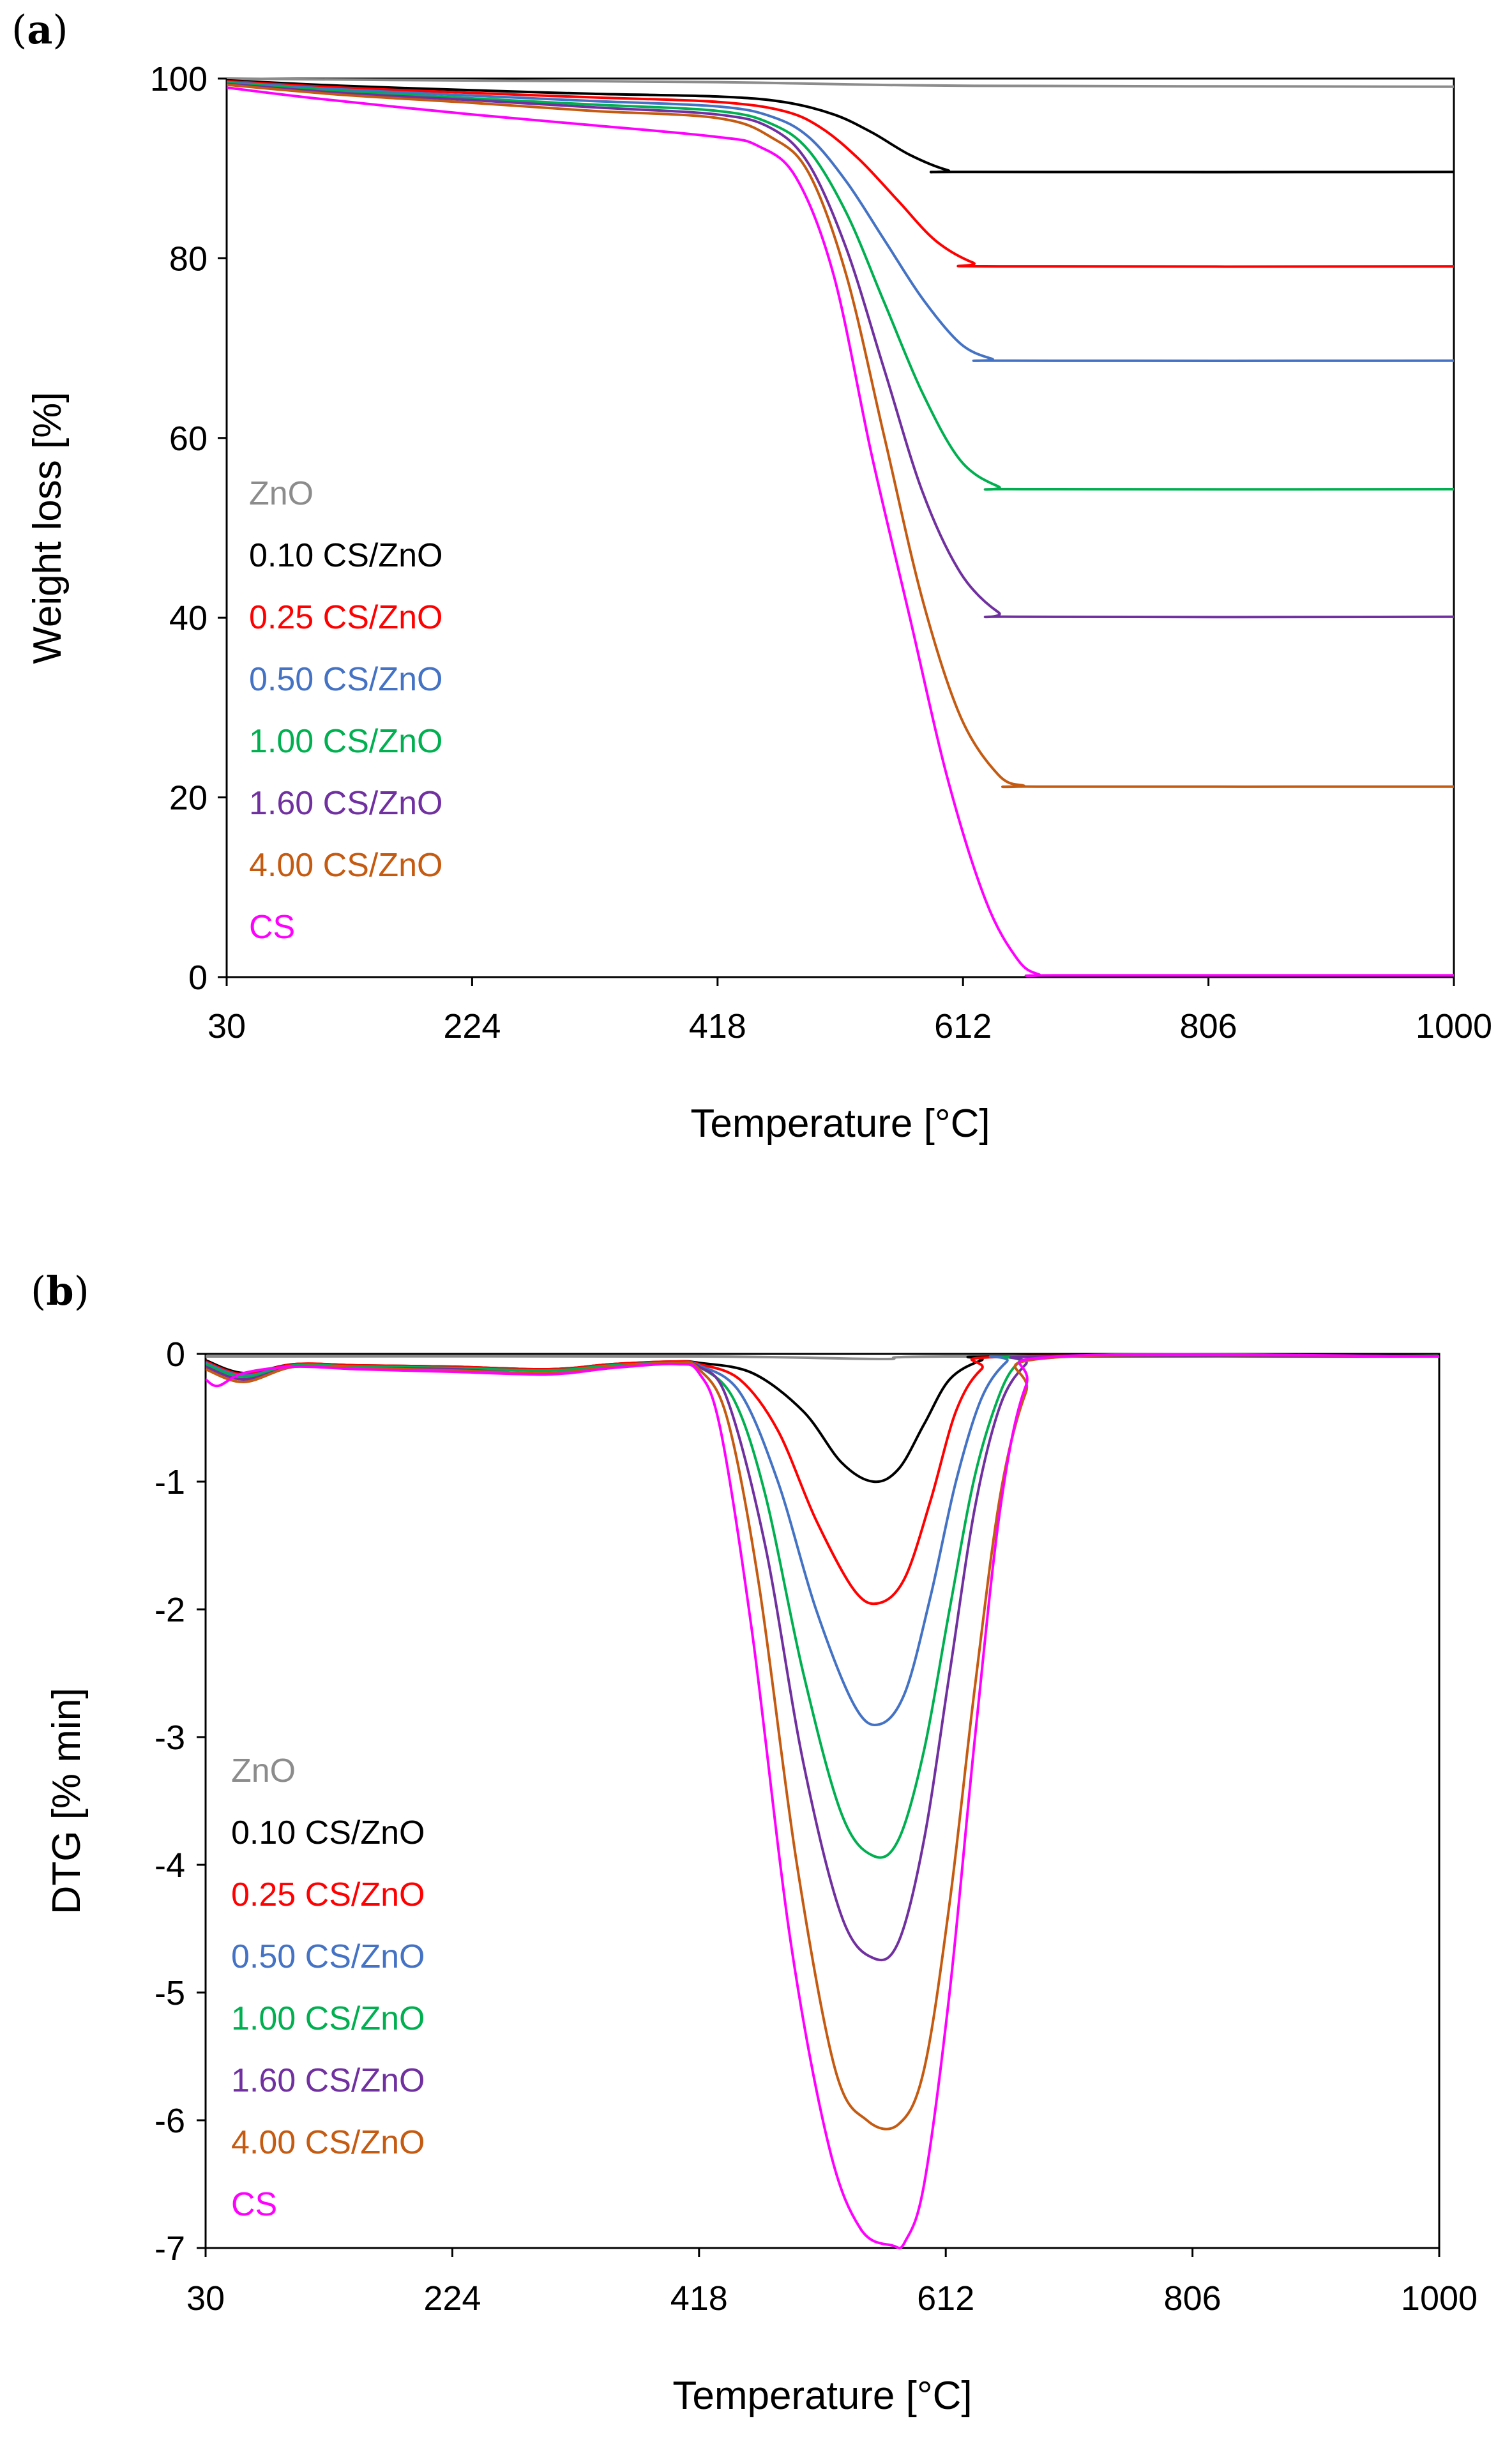  I want to click on chart-b-legend-entry-2: 0.25 CS/ZnO, so click(328, 1894).